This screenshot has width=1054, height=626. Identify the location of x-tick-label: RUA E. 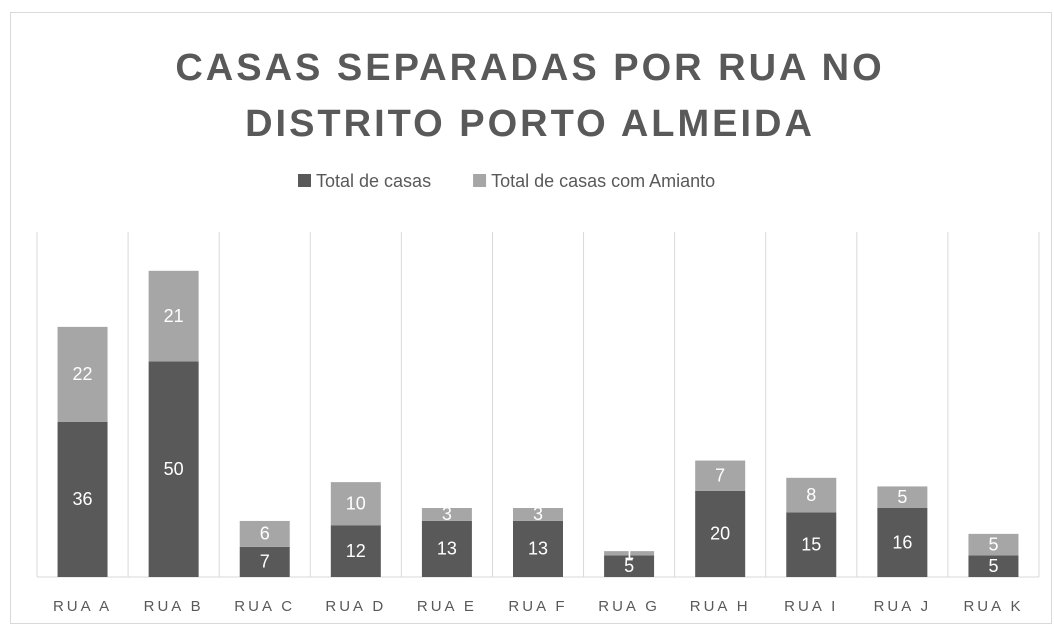
(447, 606).